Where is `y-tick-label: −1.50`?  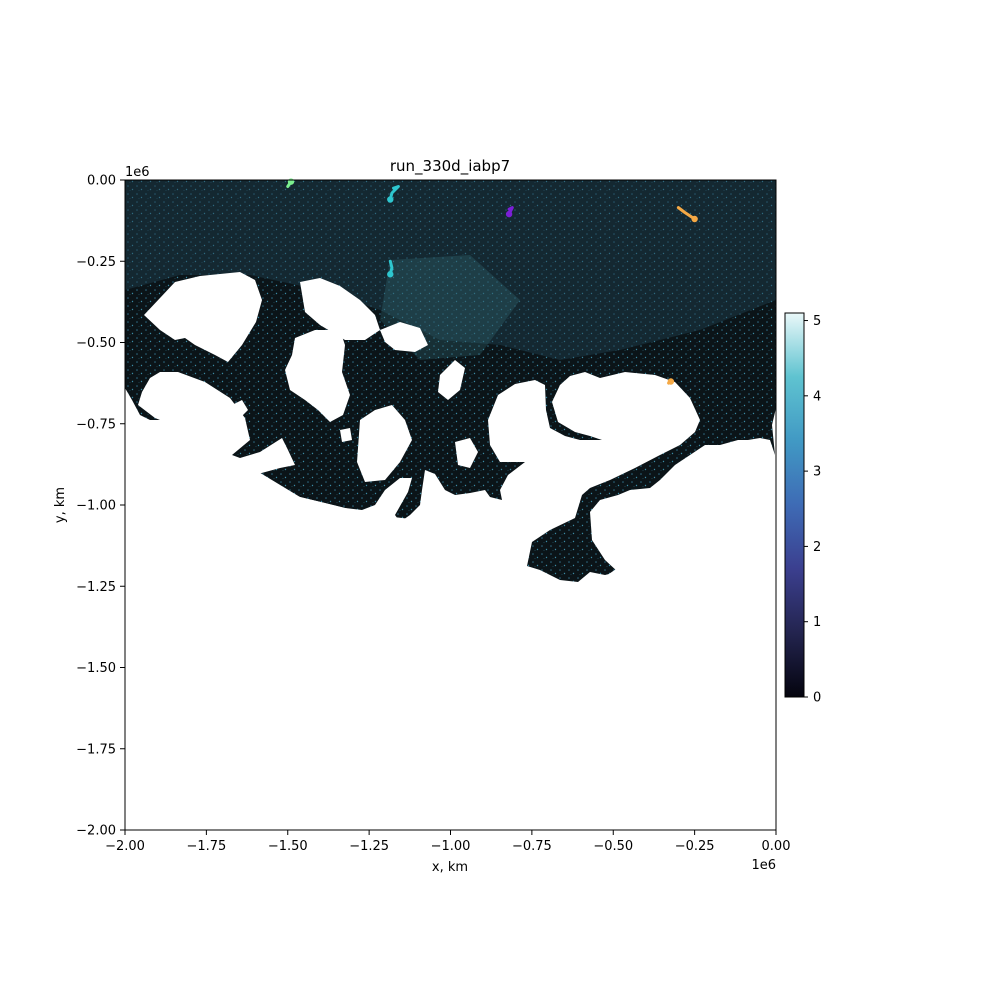
y-tick-label: −1.50 is located at coordinates (96, 668).